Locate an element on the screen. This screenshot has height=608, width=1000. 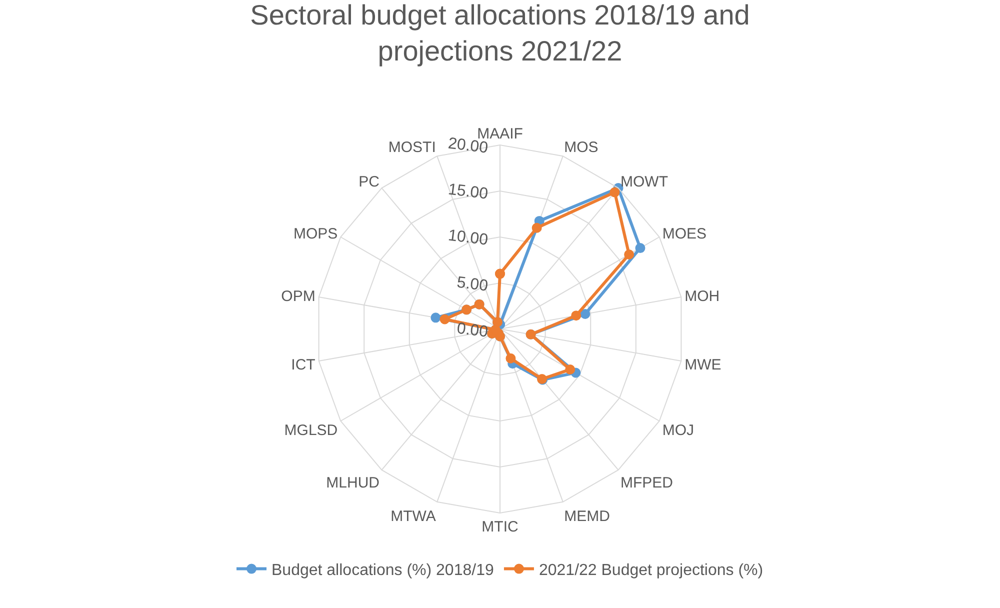
spoke-label: OPM is located at coordinates (298, 297).